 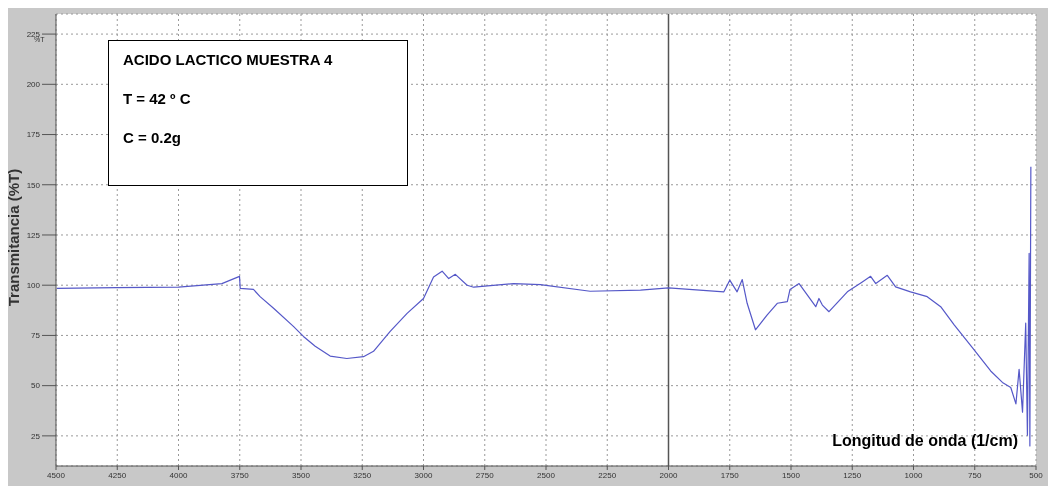 I want to click on x-tick-label: 3000, so click(x=423, y=475).